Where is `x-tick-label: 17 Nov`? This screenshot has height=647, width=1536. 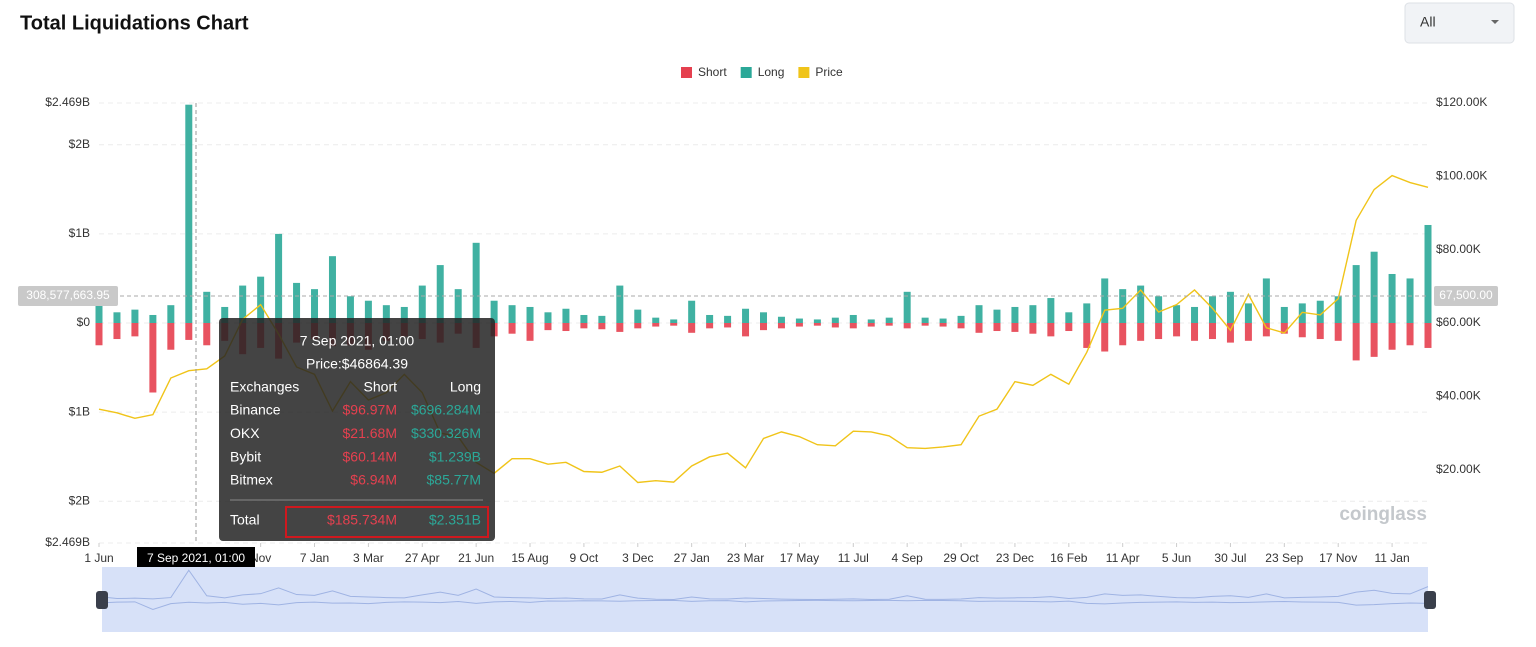
x-tick-label: 17 Nov is located at coordinates (1338, 558).